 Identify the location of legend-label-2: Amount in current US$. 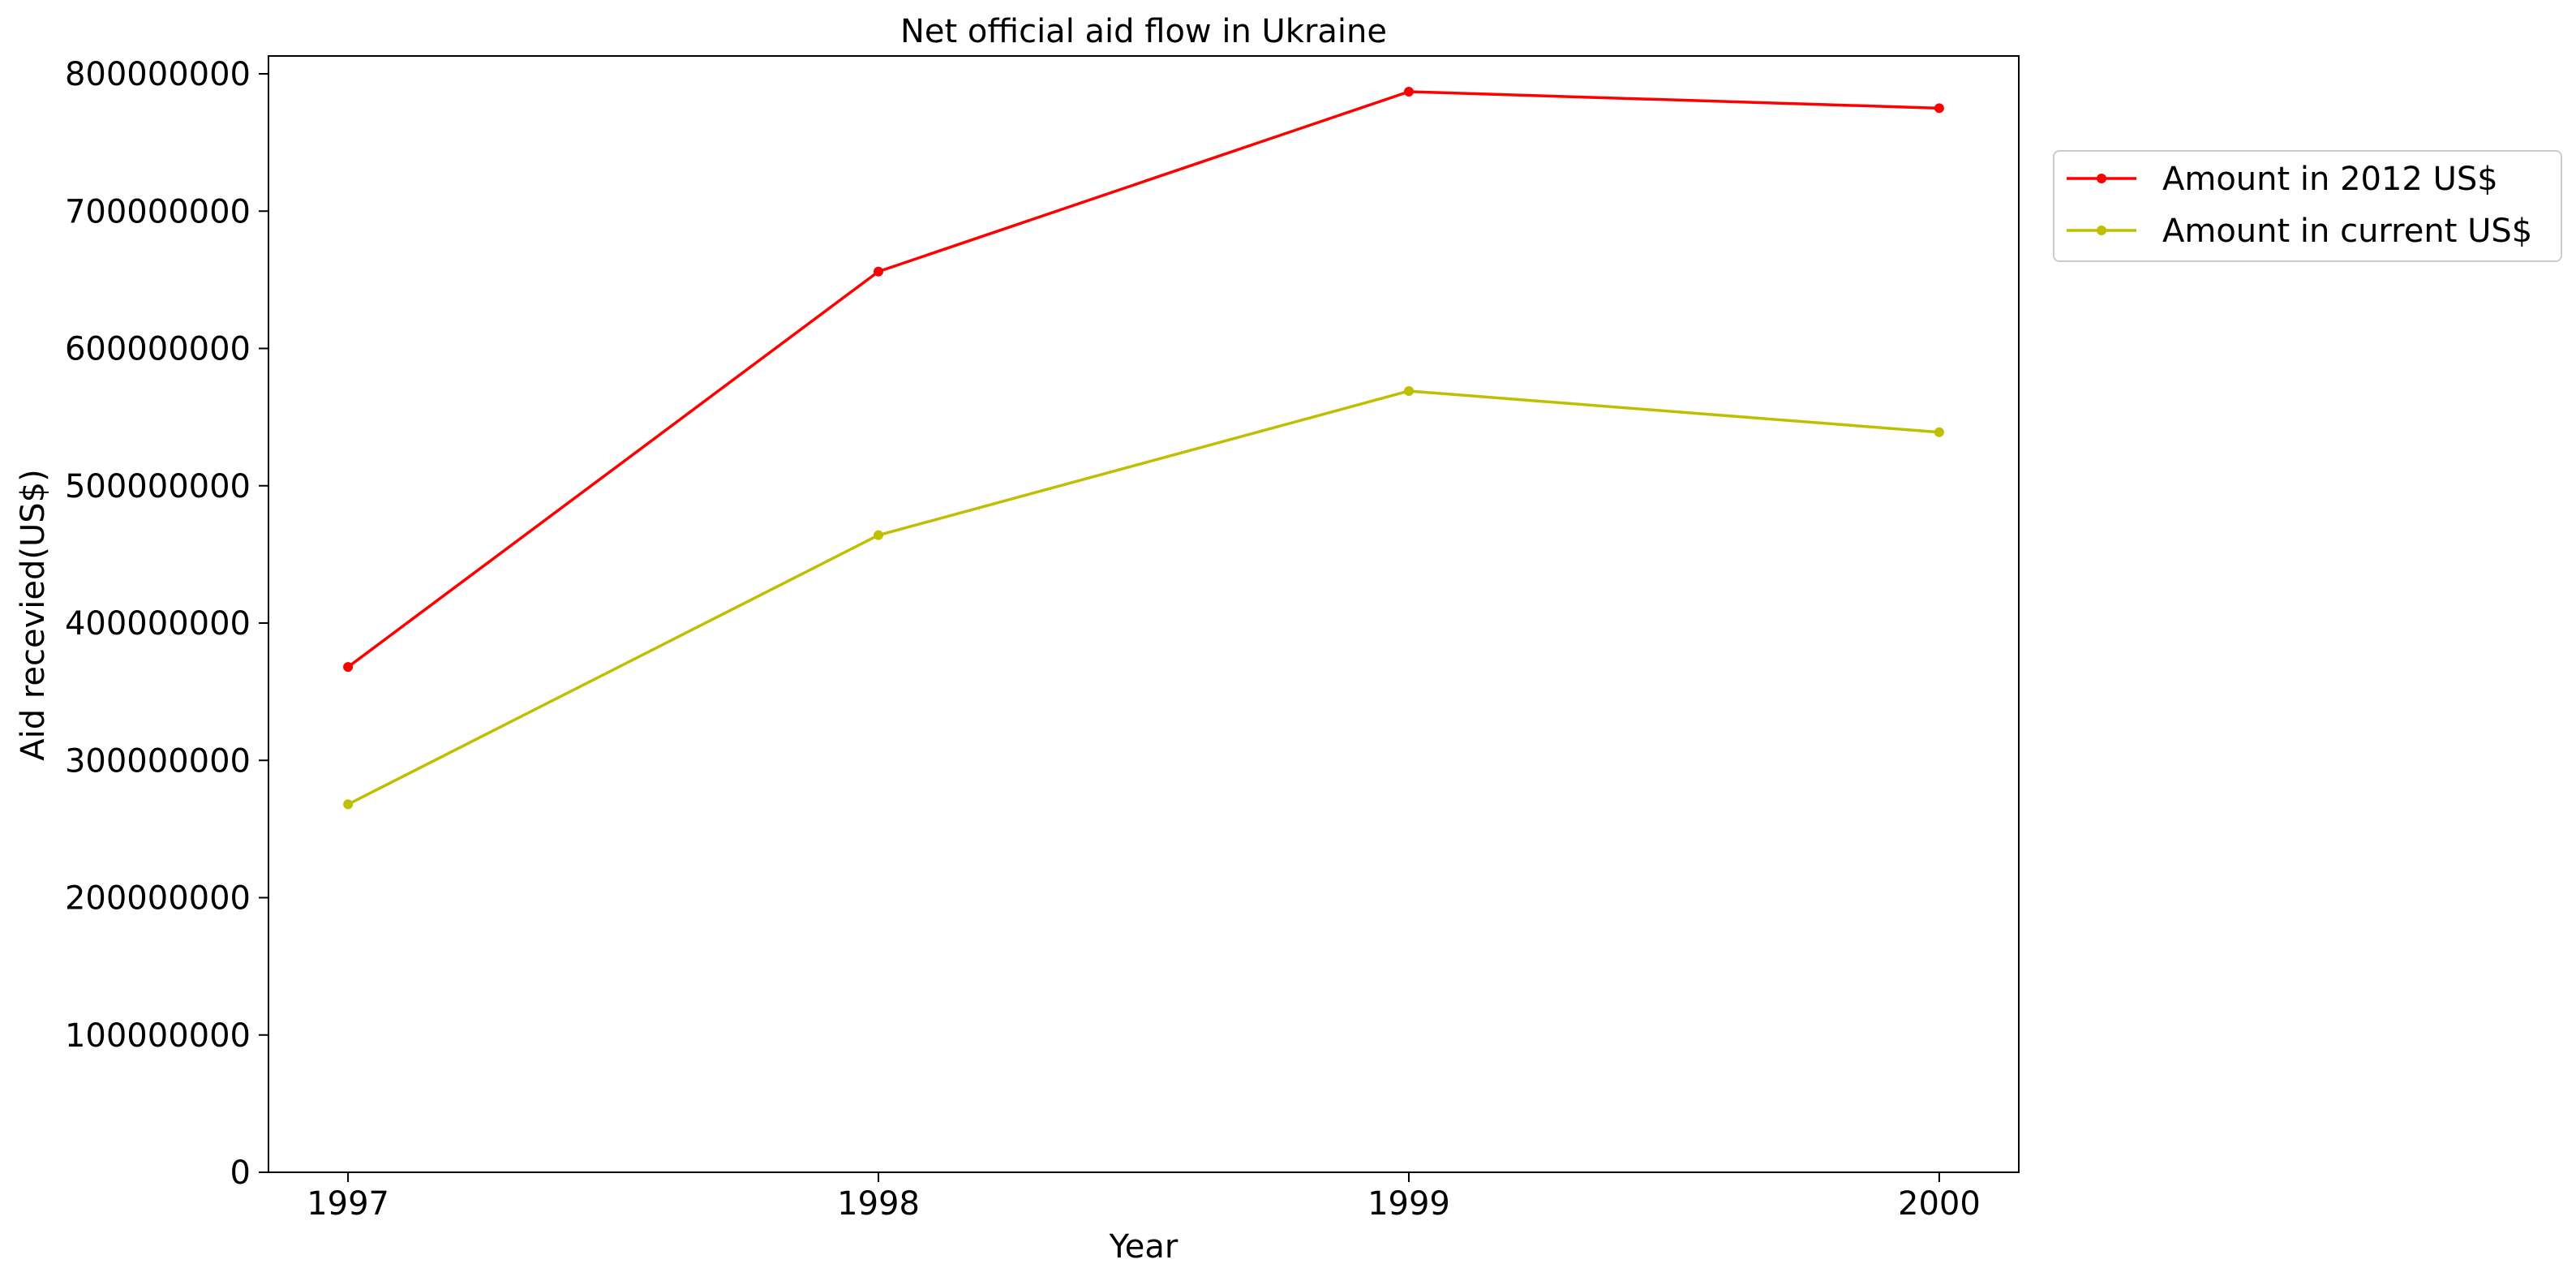
(2347, 231).